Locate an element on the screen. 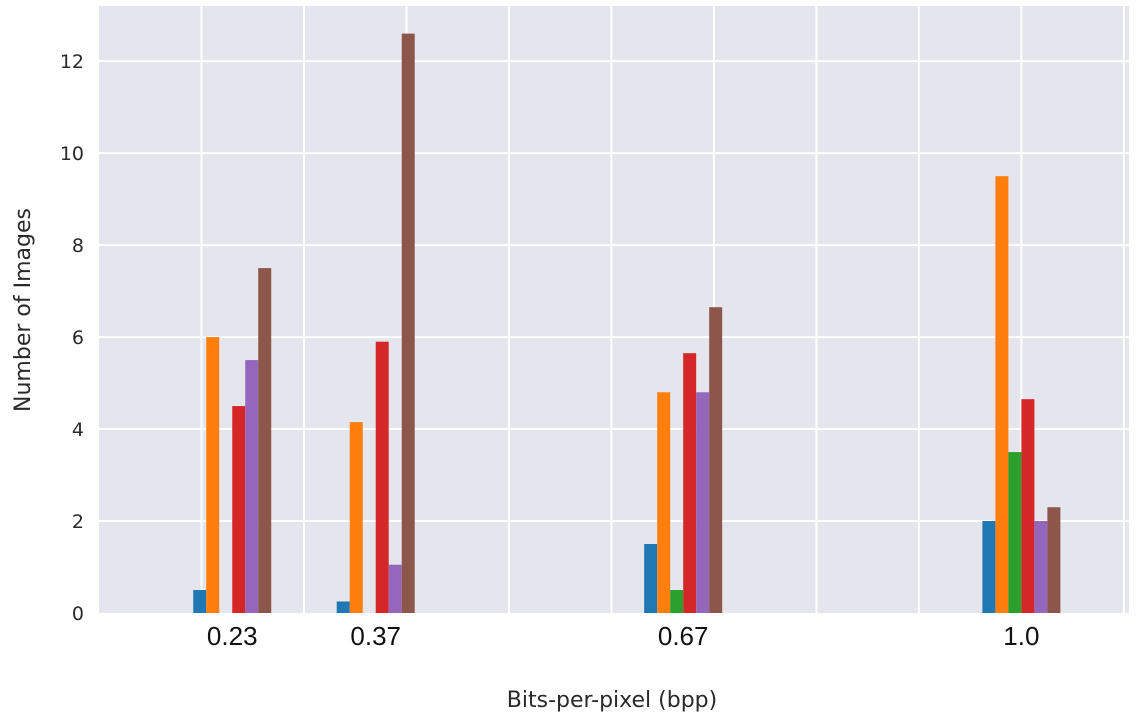 The width and height of the screenshot is (1137, 714). y-tick-label: 2 is located at coordinates (78, 522).